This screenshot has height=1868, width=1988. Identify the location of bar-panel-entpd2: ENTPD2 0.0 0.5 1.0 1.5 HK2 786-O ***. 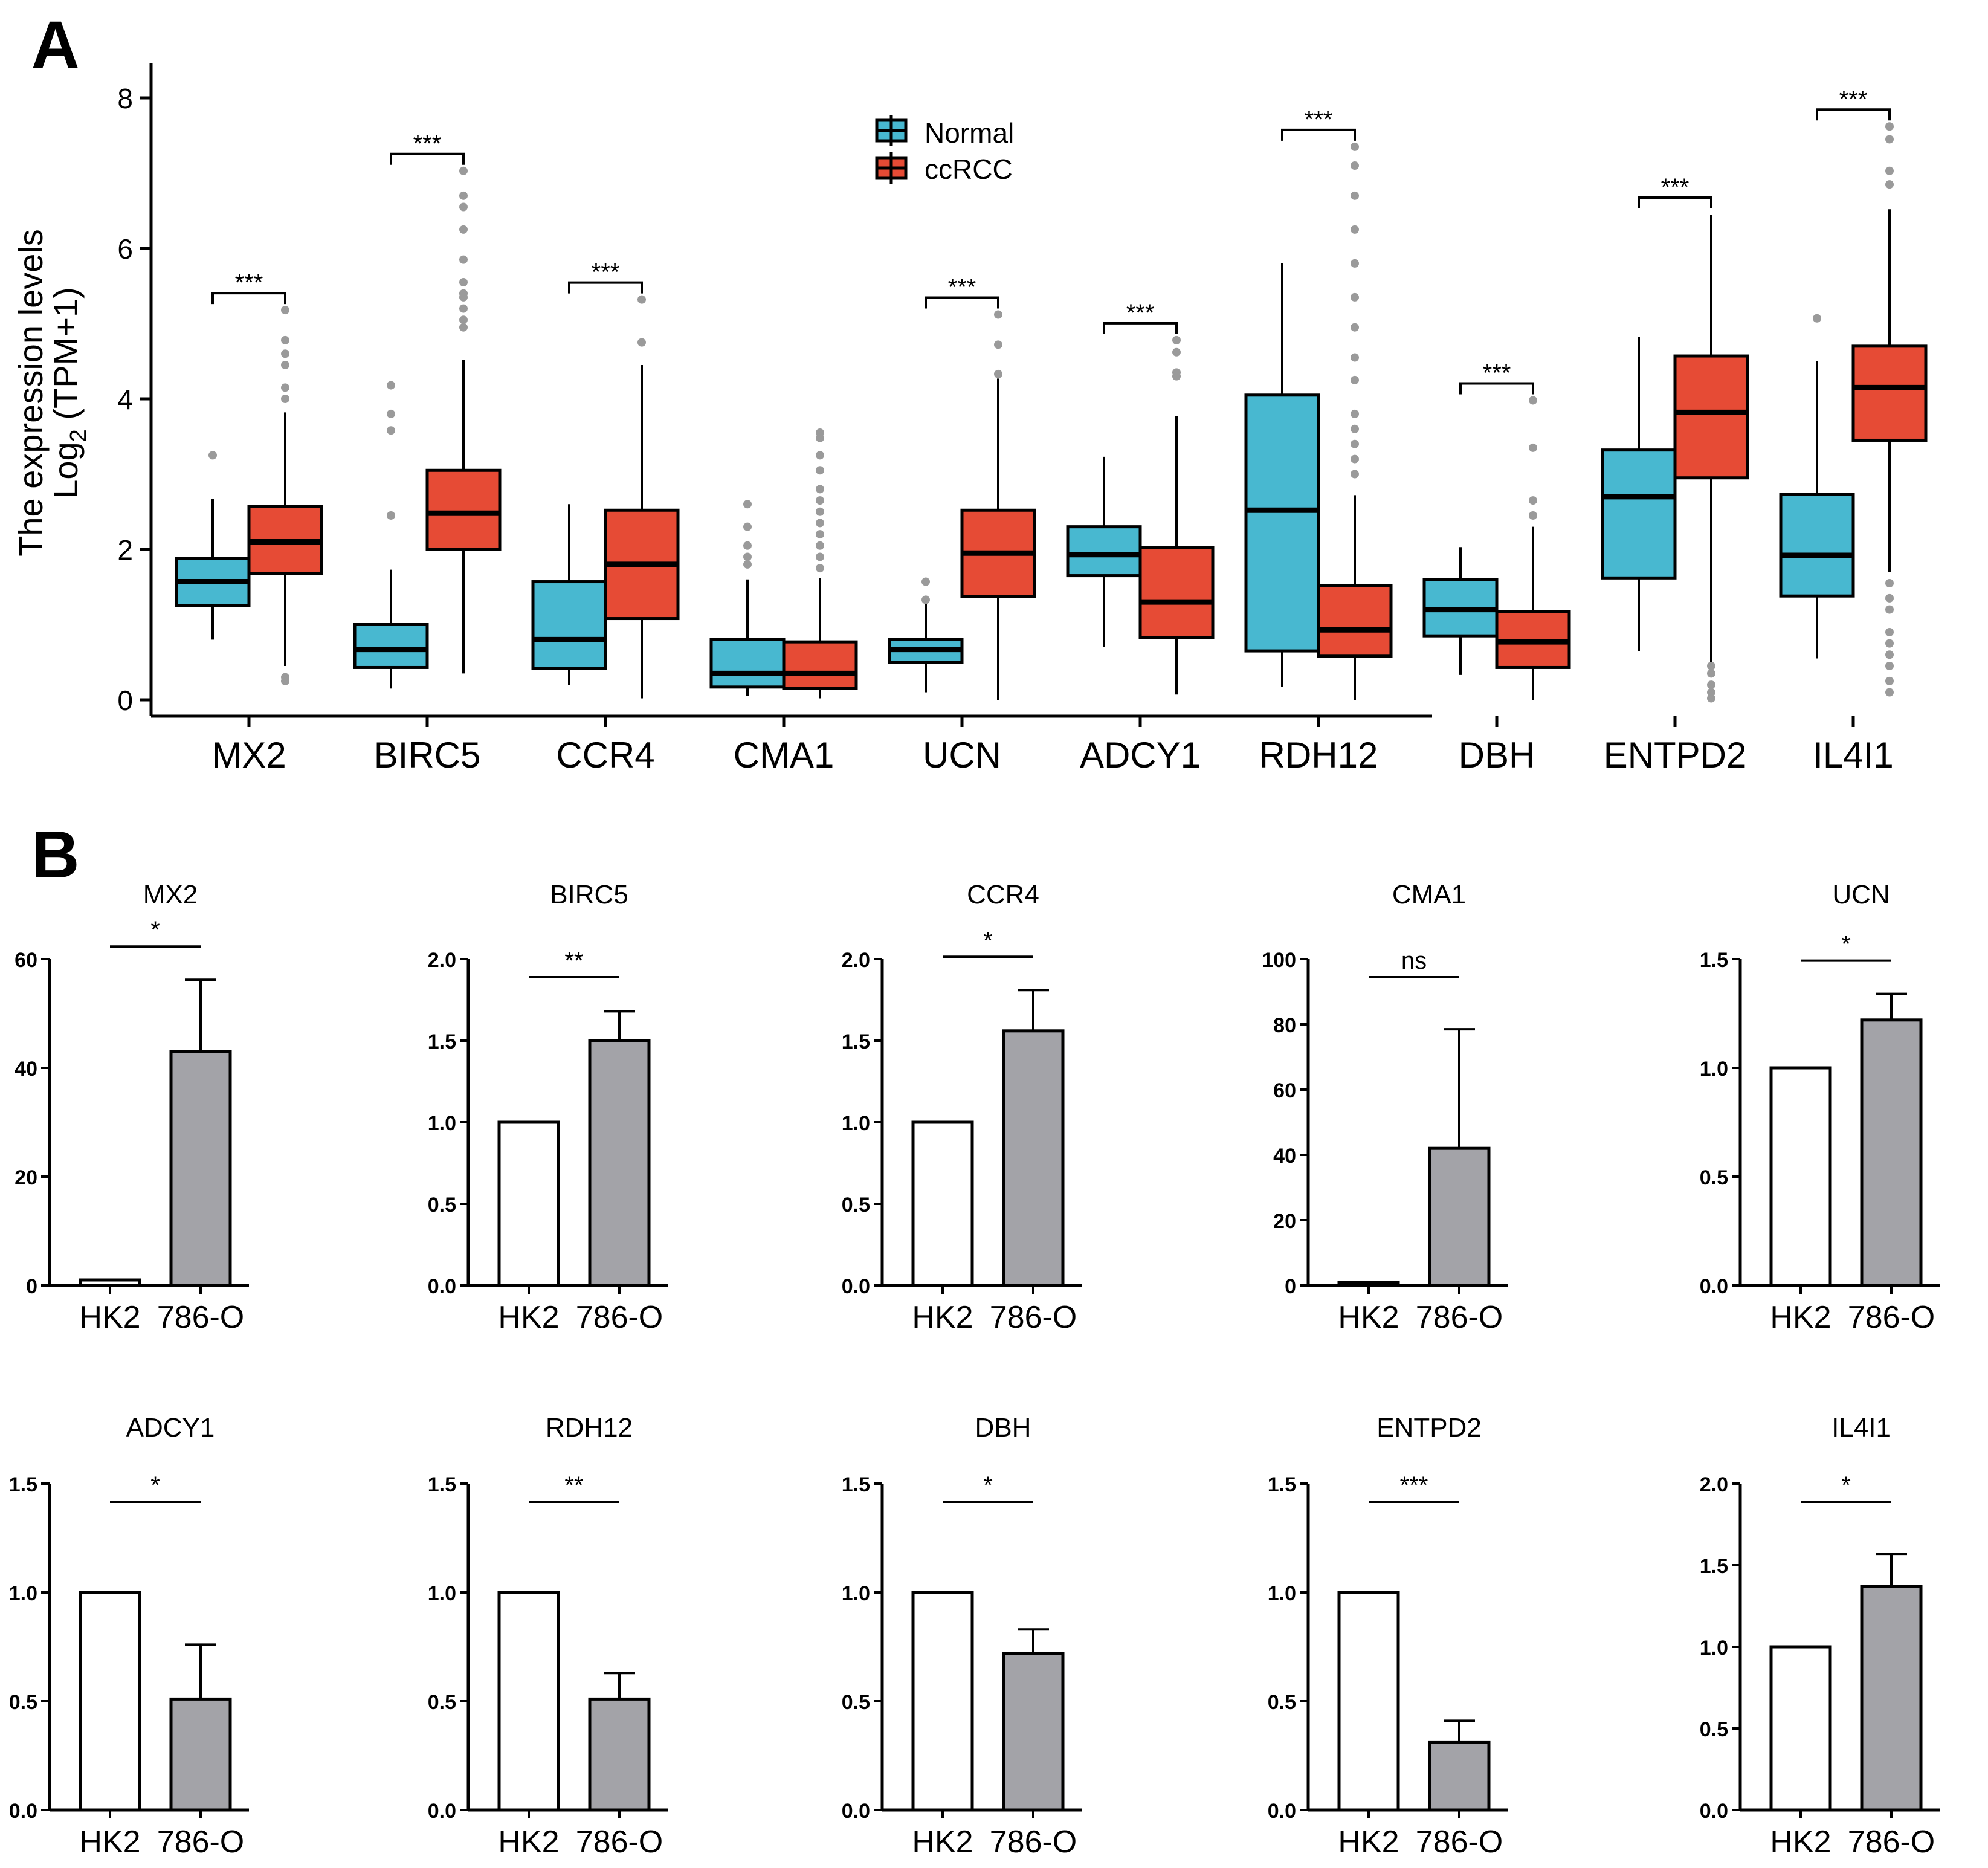
(1388, 1636).